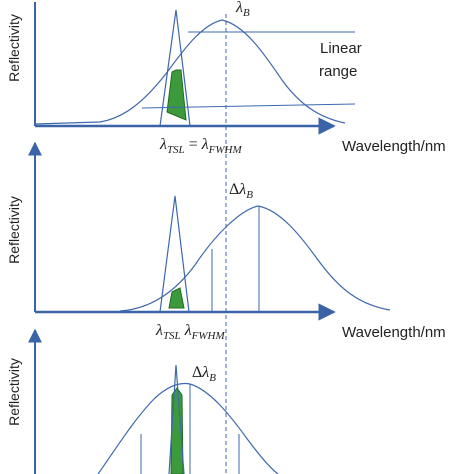  Describe the element at coordinates (176, 95) in the screenshot. I see `panel-1-green-overlap` at that location.